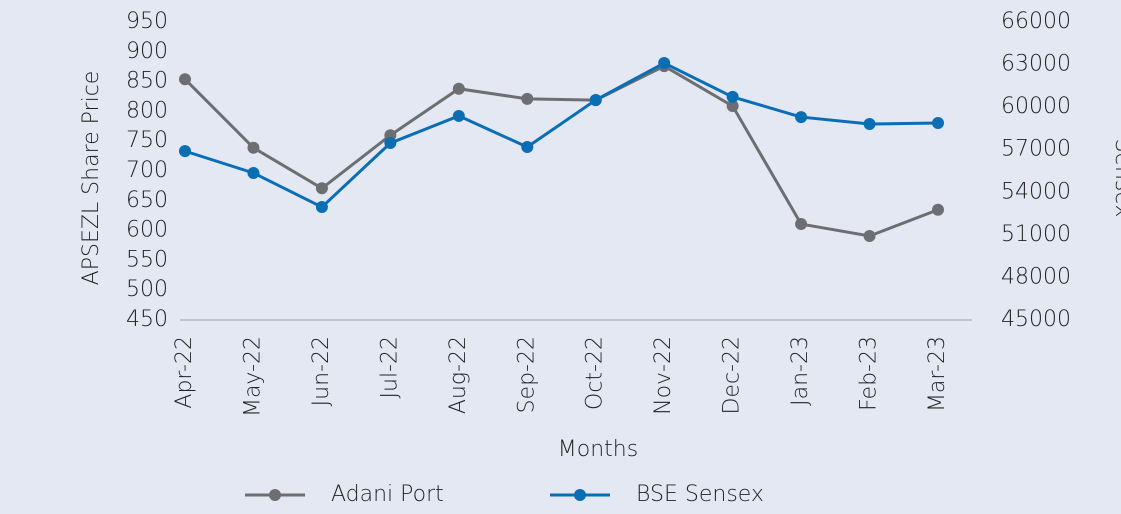 The width and height of the screenshot is (1121, 514). I want to click on y-tick-label: 650, so click(147, 200).